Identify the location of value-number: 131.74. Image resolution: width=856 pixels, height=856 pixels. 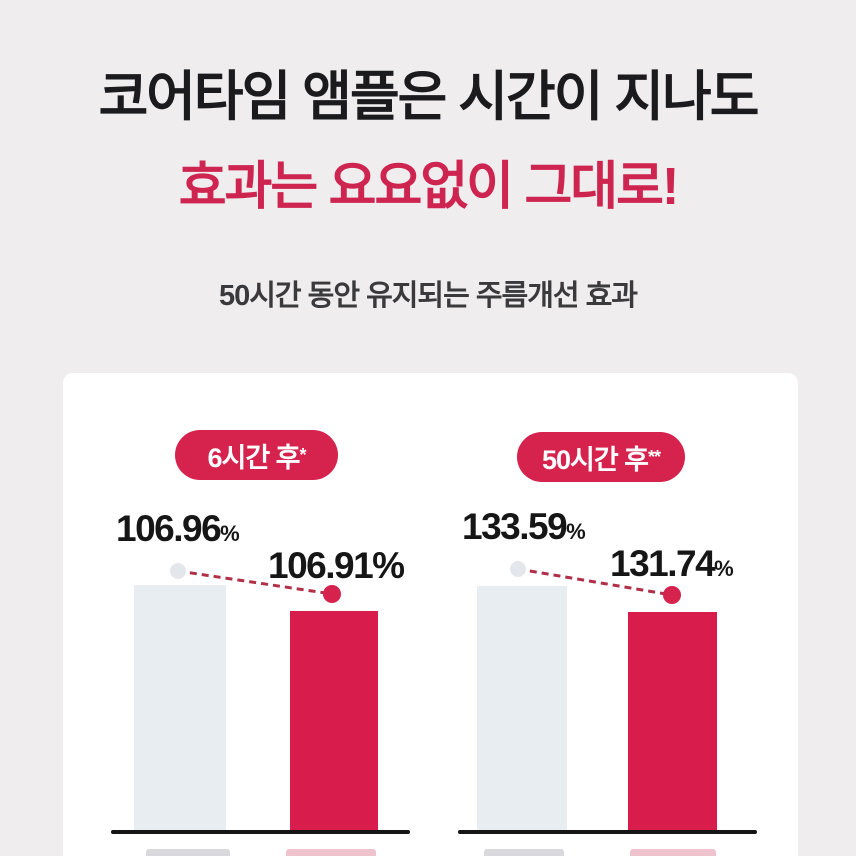
(663, 563).